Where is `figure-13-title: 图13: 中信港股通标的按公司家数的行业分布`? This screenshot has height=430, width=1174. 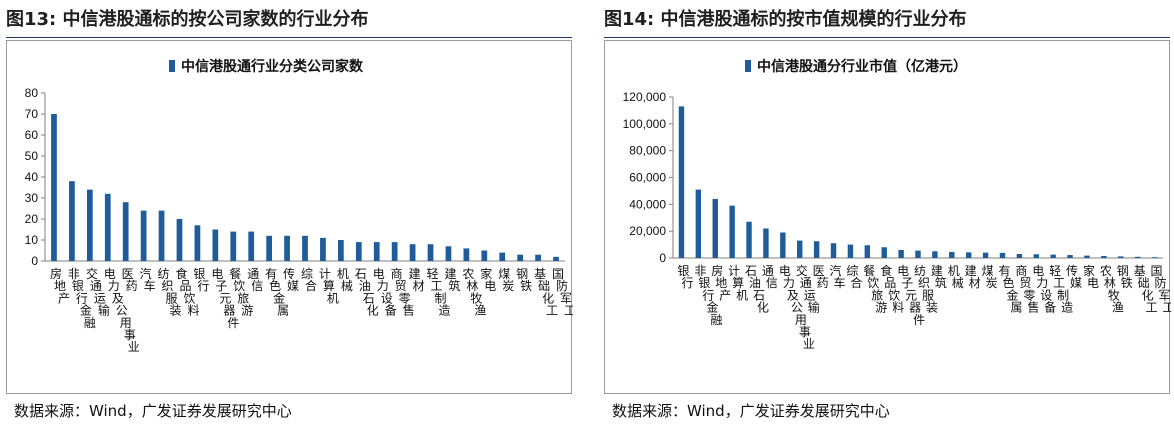
figure-13-title: 图13: 中信港股通标的按公司家数的行业分布 is located at coordinates (187, 20).